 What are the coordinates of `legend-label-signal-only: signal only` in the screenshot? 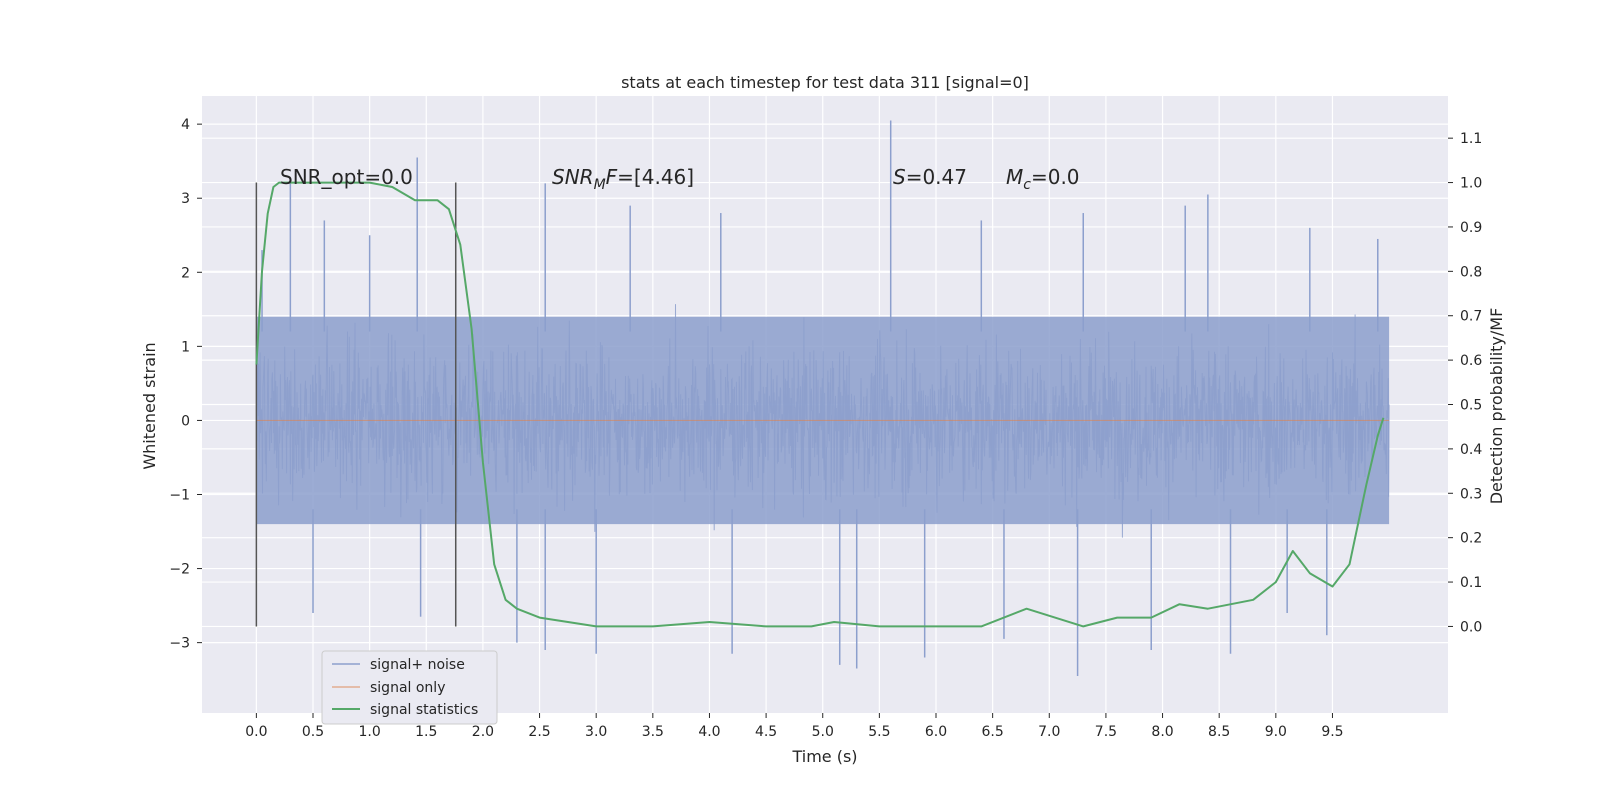 It's located at (407, 688).